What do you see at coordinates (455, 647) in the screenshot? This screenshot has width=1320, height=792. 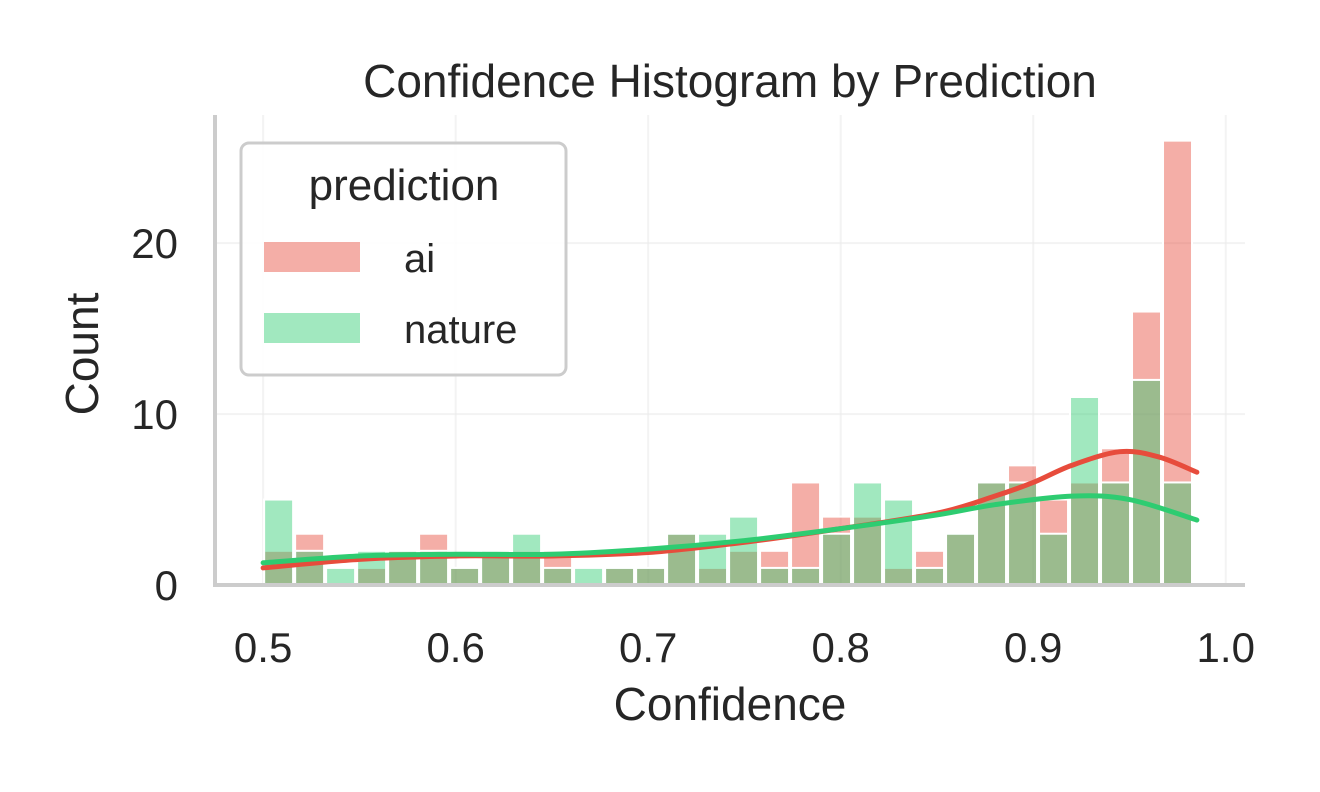 I see `x-tick-label: 0.6` at bounding box center [455, 647].